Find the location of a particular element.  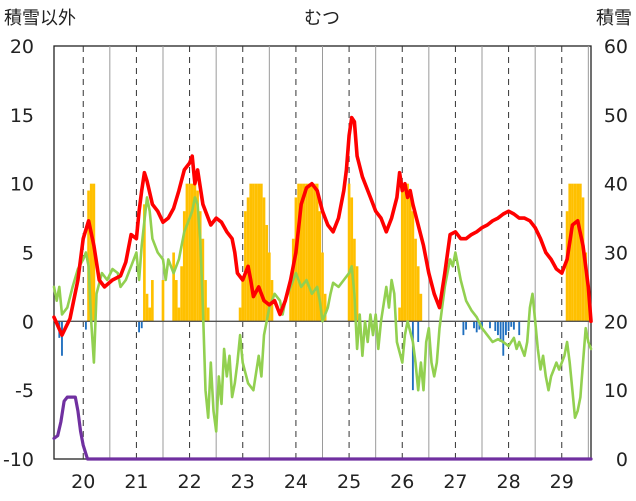

right-tick-label: 10 is located at coordinates (616, 391).